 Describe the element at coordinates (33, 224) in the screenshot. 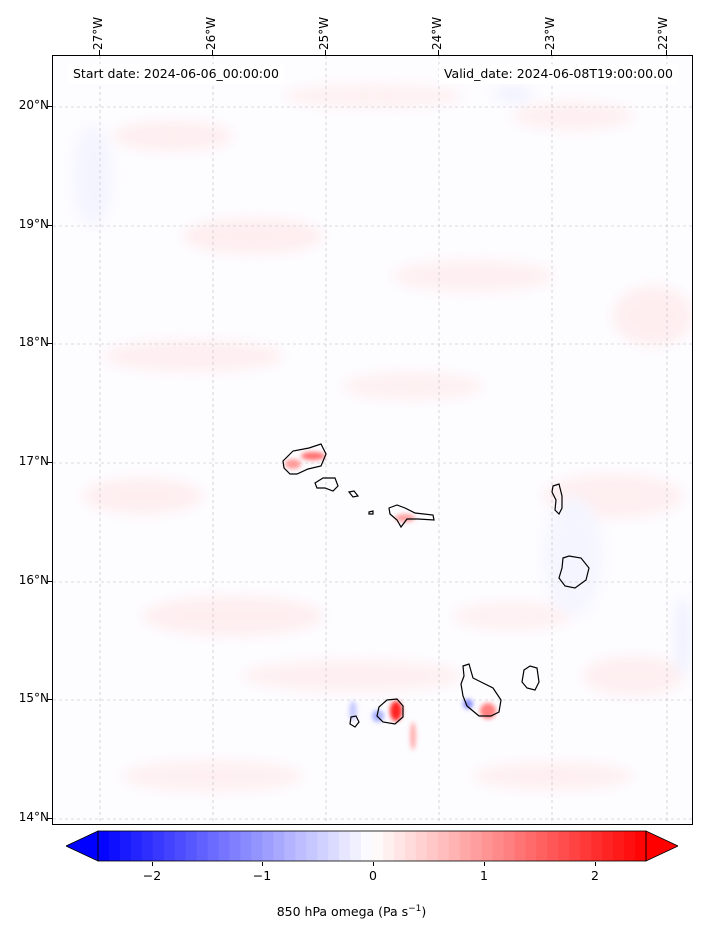

I see `lat-label-19n: 19°N` at that location.